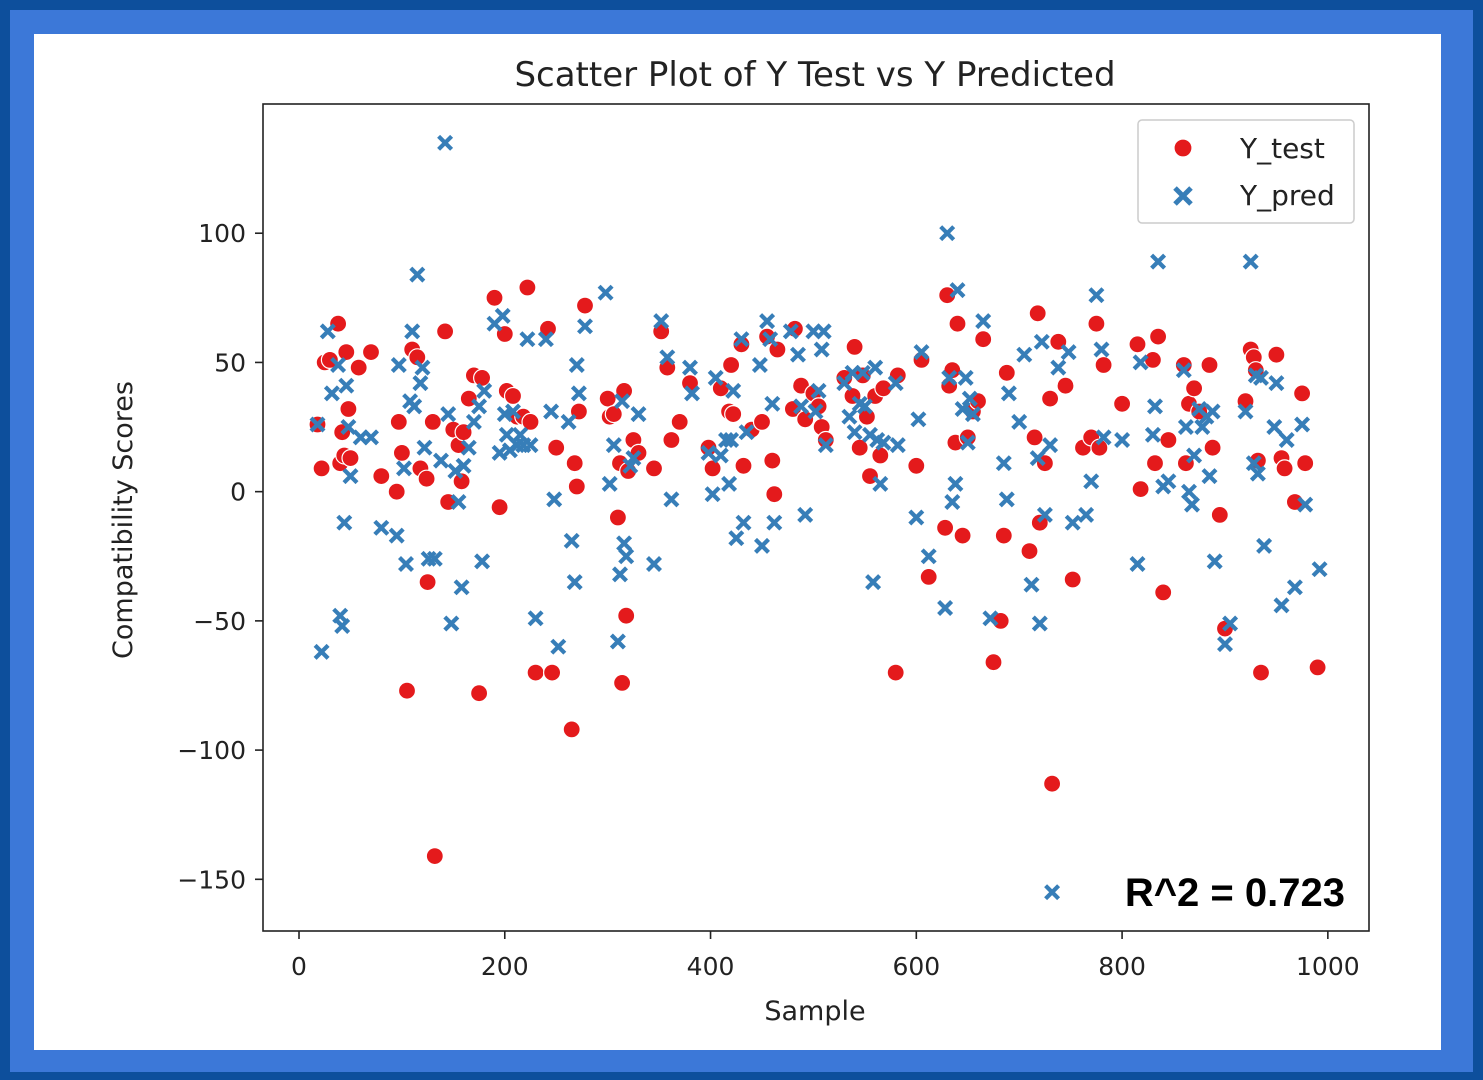 This screenshot has width=1483, height=1080. What do you see at coordinates (1282, 148) in the screenshot?
I see `legend-label-y-test: Y_test` at bounding box center [1282, 148].